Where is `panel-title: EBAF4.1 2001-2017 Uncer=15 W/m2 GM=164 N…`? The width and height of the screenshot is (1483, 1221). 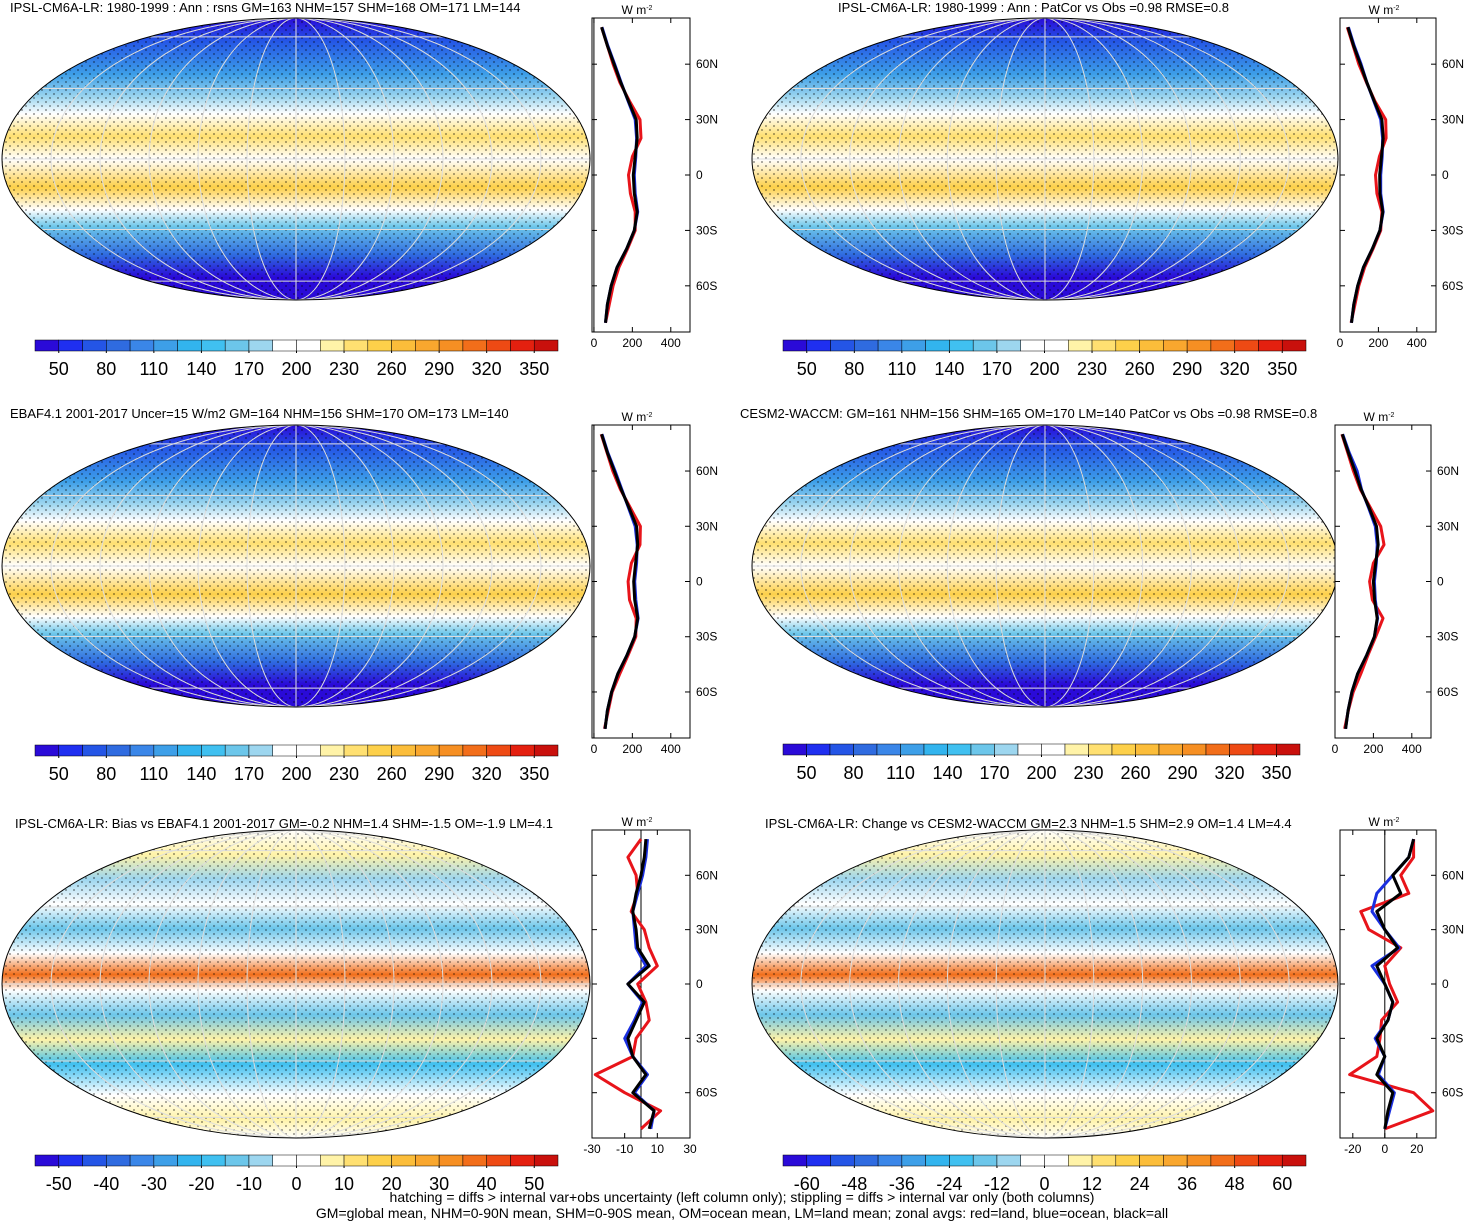
panel-title: EBAF4.1 2001-2017 Uncer=15 W/m2 GM=164 N… is located at coordinates (259, 413).